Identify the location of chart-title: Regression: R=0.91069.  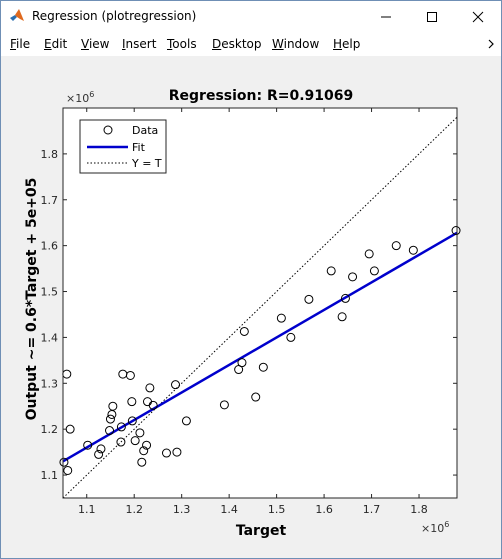
(261, 96).